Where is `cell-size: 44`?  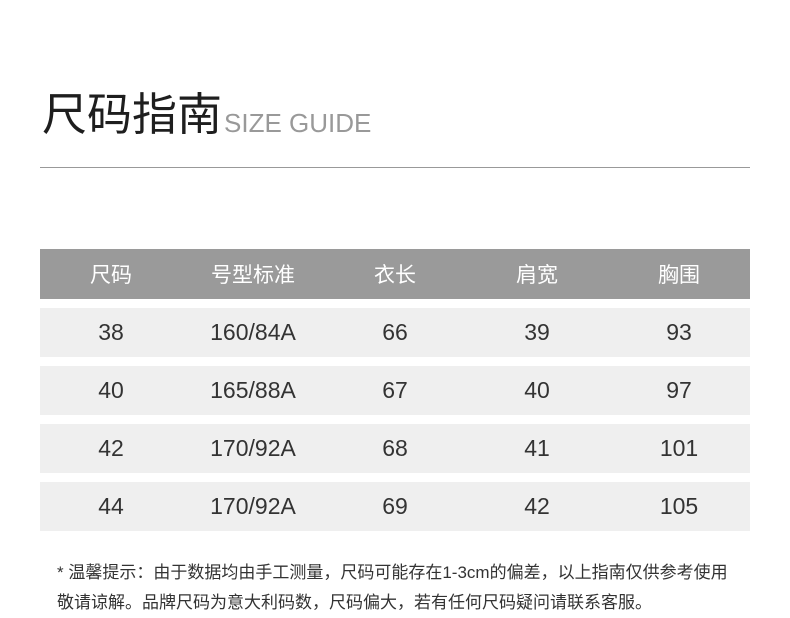 cell-size: 44 is located at coordinates (111, 506).